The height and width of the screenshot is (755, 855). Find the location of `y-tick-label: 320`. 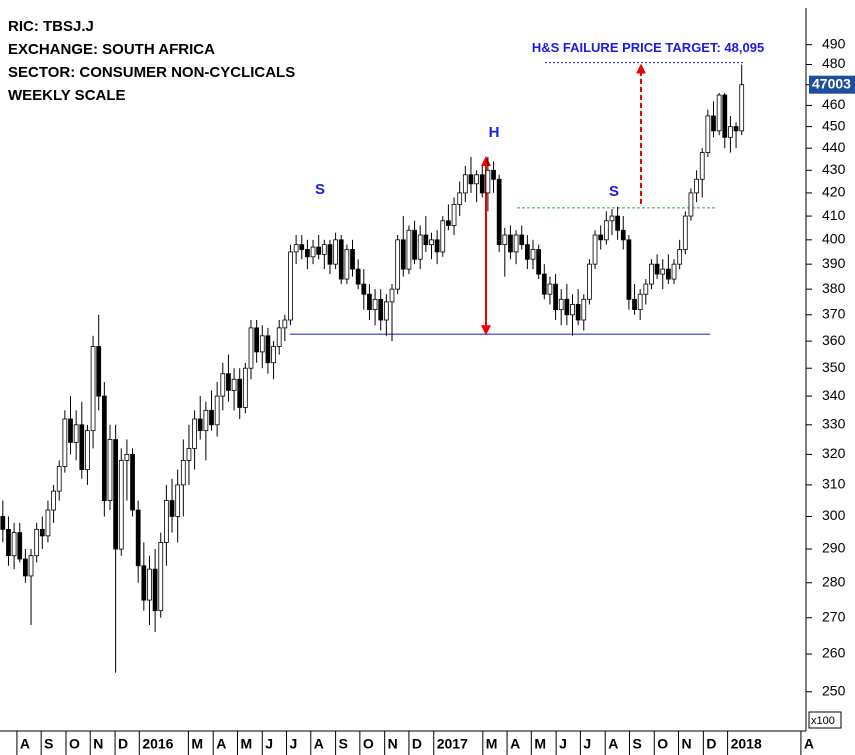

y-tick-label: 320 is located at coordinates (834, 453).